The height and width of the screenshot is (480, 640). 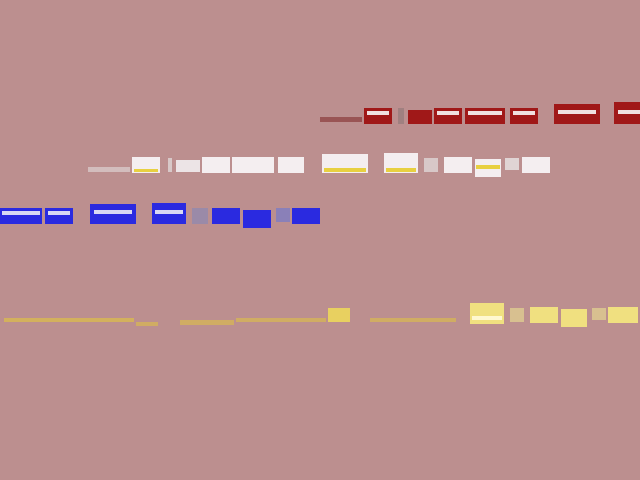 I want to click on glitch-row-blue, so click(x=160, y=215).